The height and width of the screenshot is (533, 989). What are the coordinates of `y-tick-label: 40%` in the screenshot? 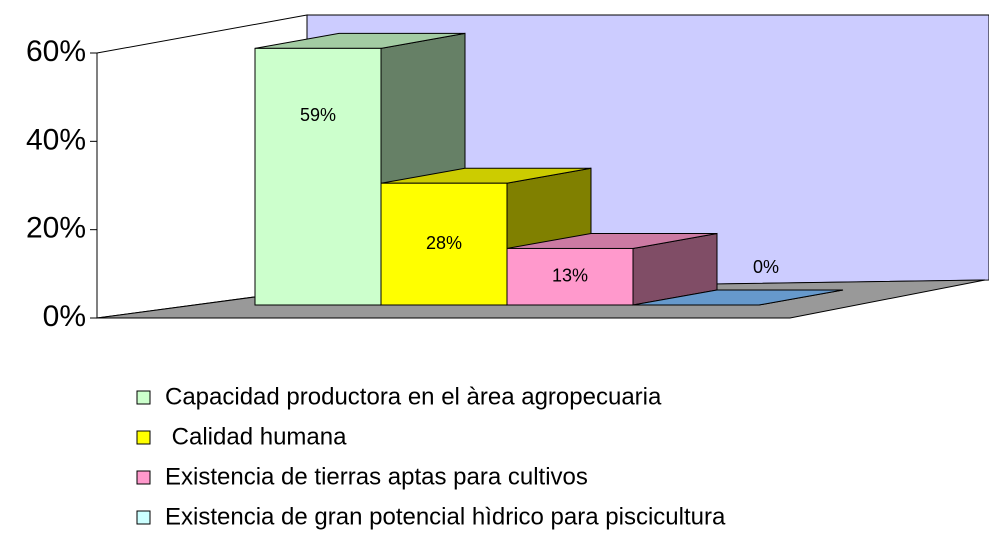 It's located at (56, 139).